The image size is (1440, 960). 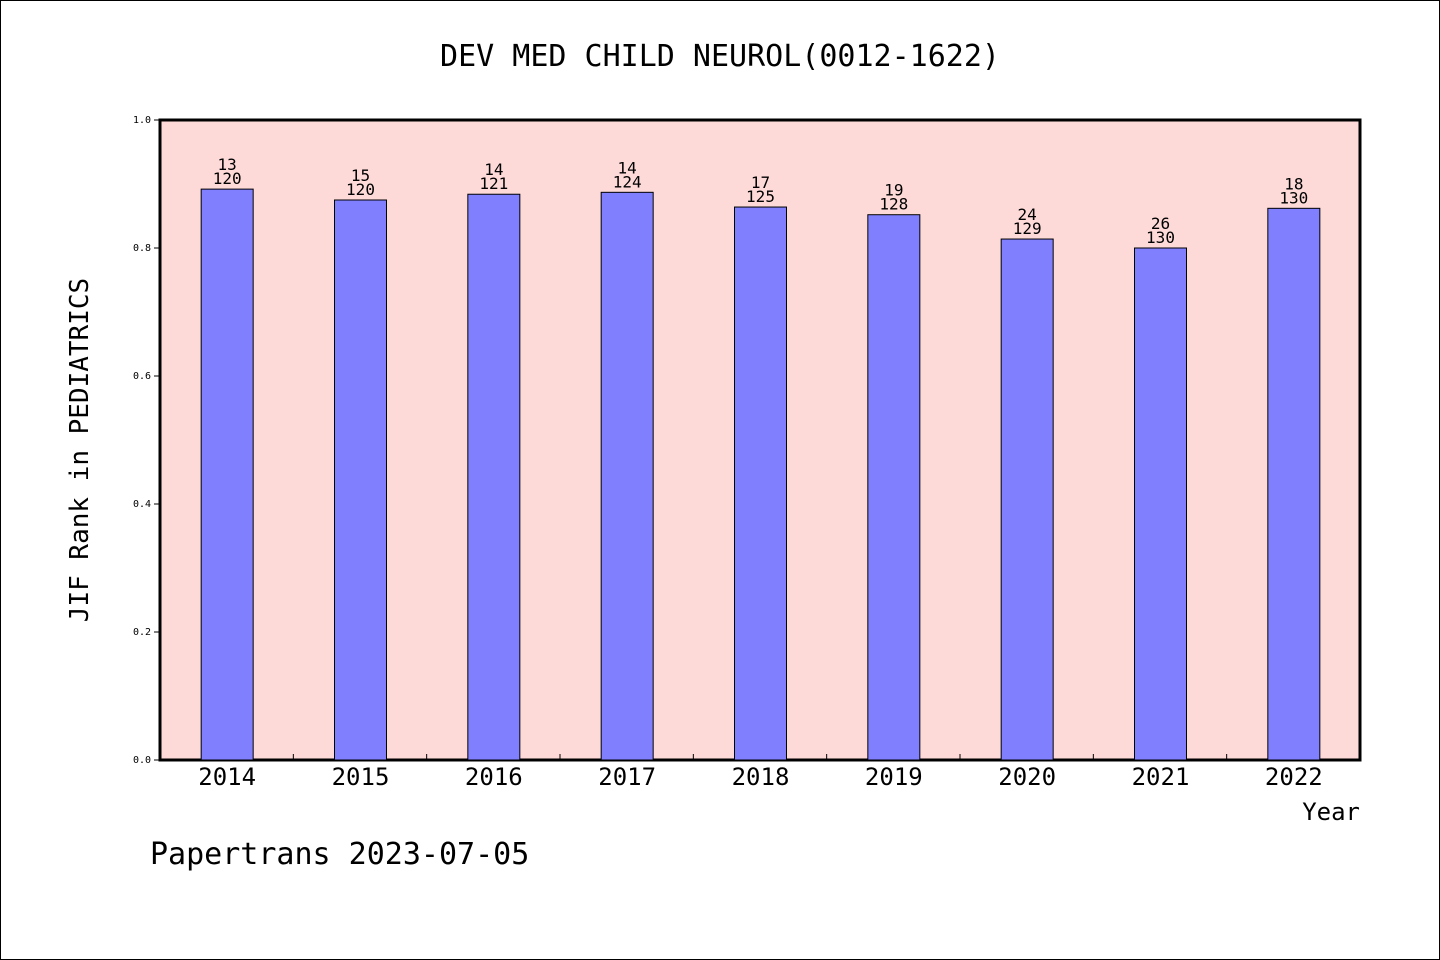 What do you see at coordinates (227, 164) in the screenshot?
I see `bar-rank-label: 13` at bounding box center [227, 164].